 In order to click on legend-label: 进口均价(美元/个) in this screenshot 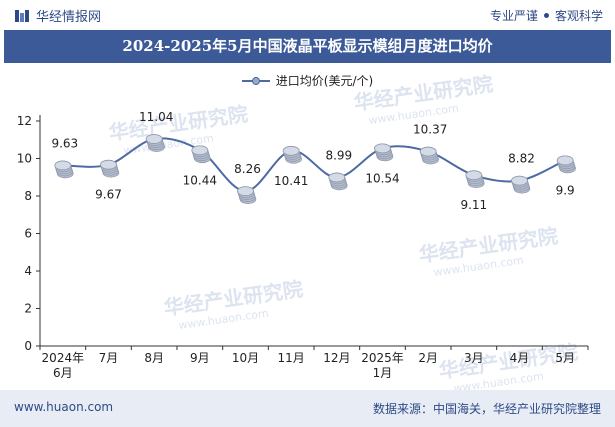, I will do `click(324, 81)`.